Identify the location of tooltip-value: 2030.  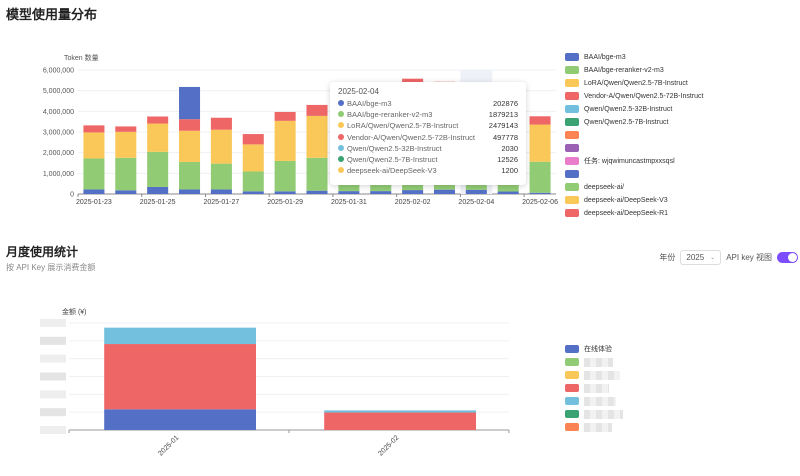
(509, 148).